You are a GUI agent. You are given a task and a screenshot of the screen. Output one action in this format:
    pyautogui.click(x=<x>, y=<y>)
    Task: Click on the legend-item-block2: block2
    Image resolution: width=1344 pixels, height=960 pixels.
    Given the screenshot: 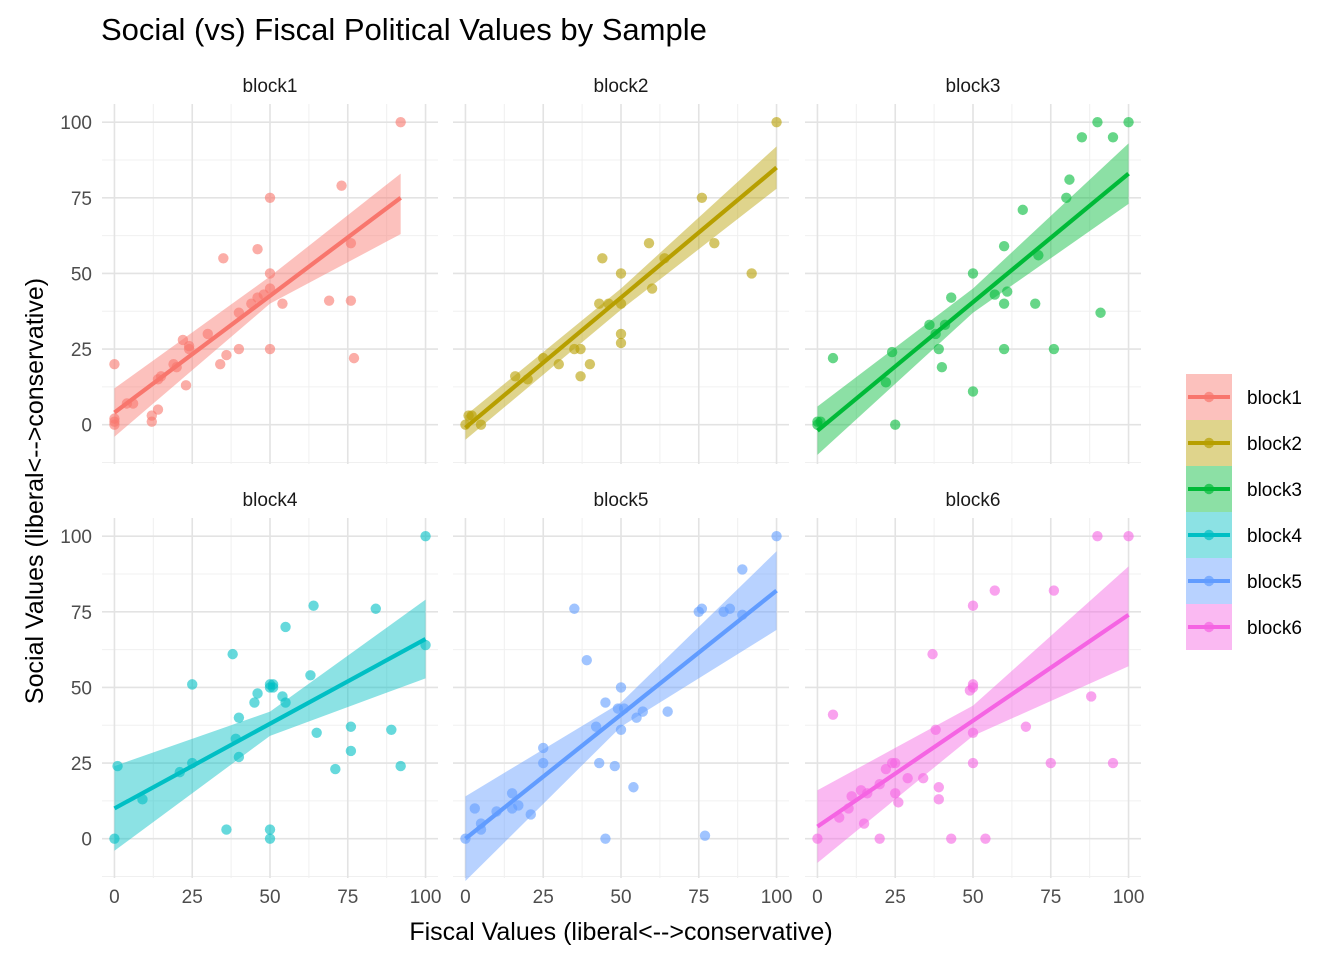 What is the action you would take?
    pyautogui.click(x=1244, y=443)
    